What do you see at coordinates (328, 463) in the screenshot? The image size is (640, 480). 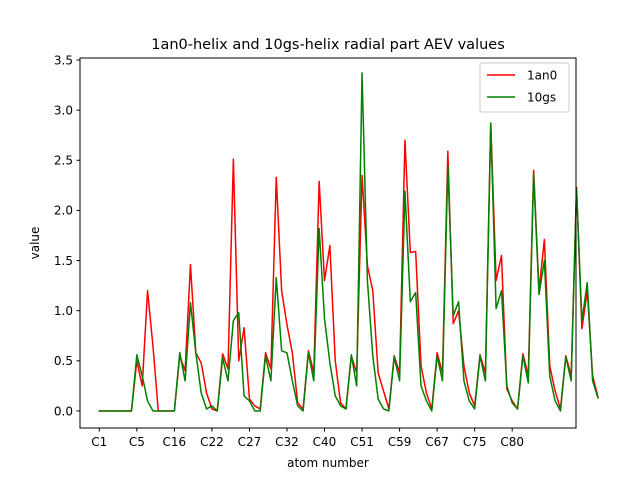 I see `x-axis-label: atom number` at bounding box center [328, 463].